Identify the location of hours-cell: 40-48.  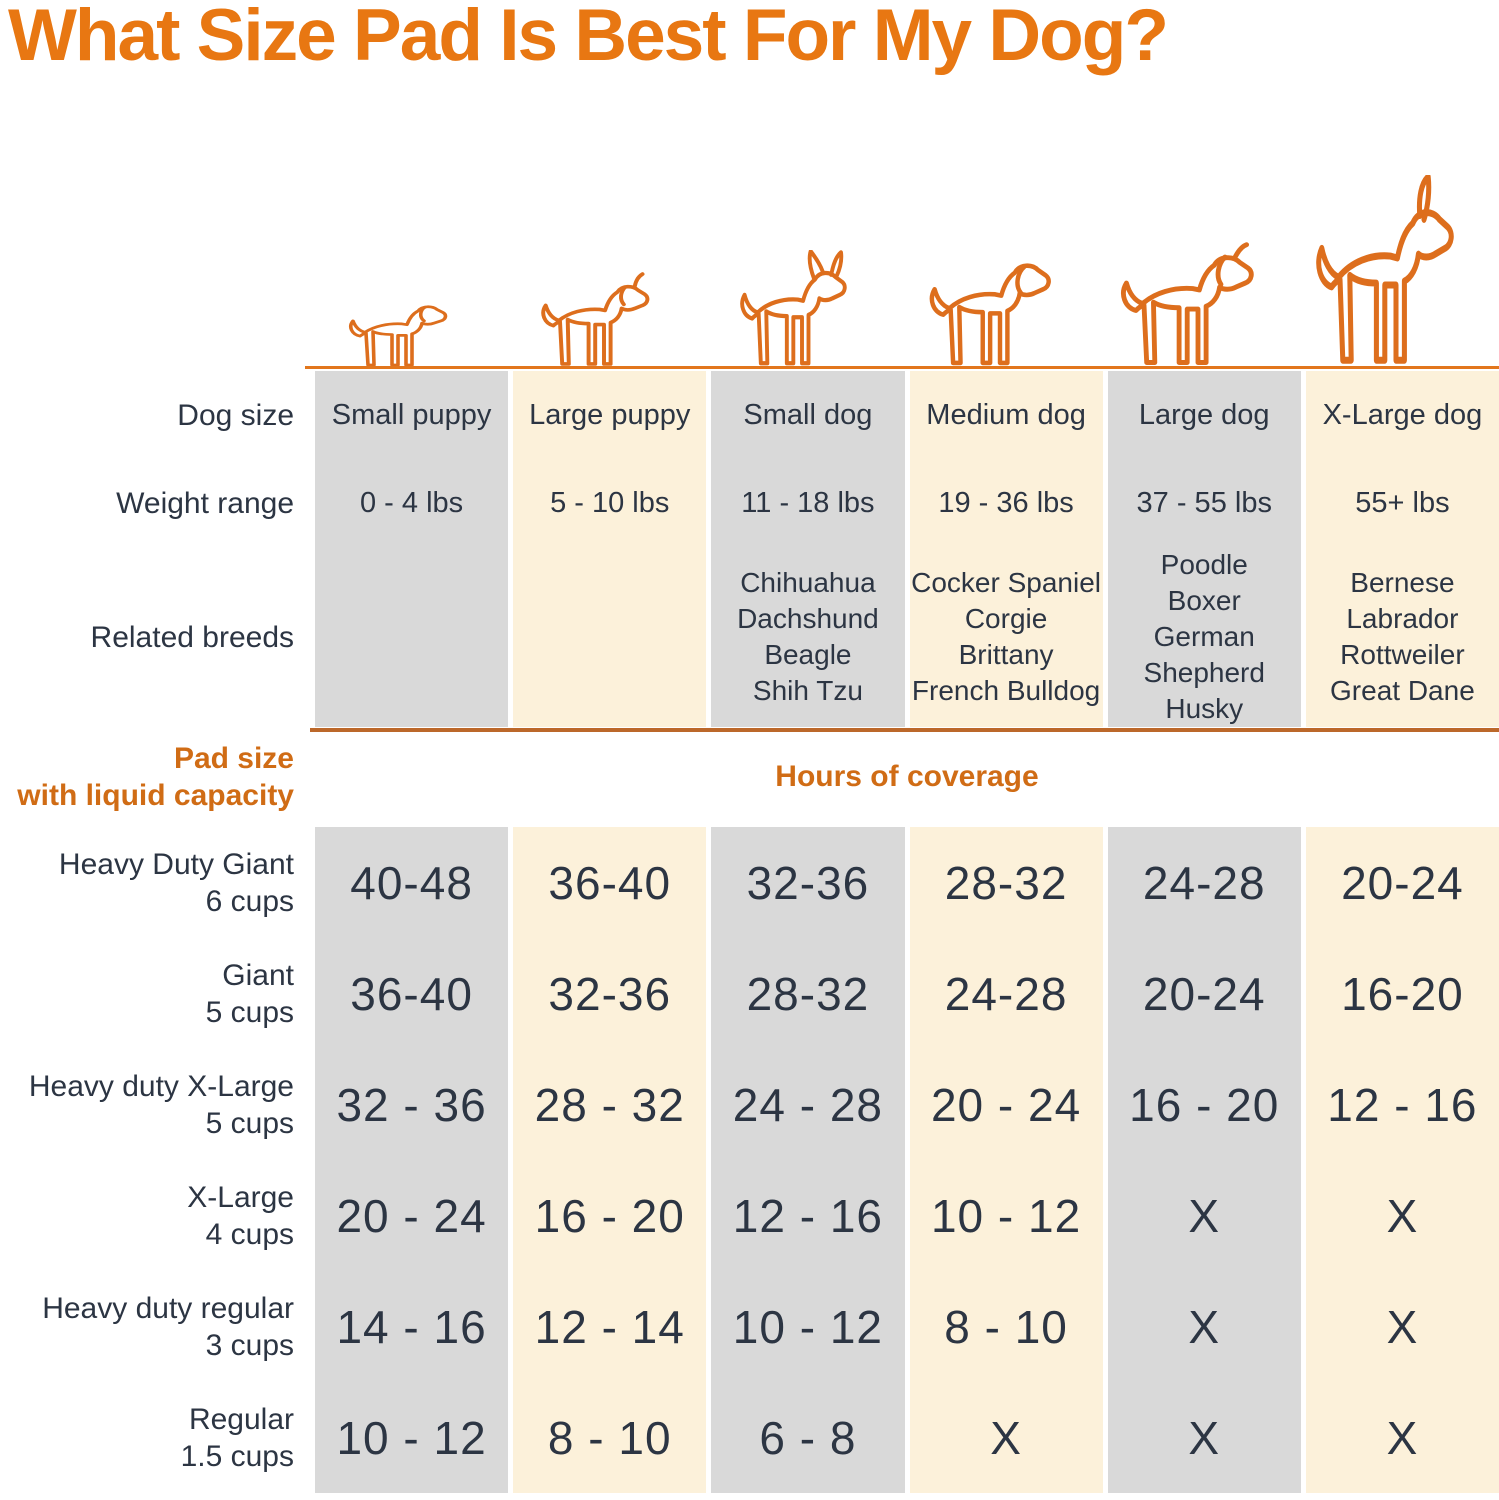
(412, 882).